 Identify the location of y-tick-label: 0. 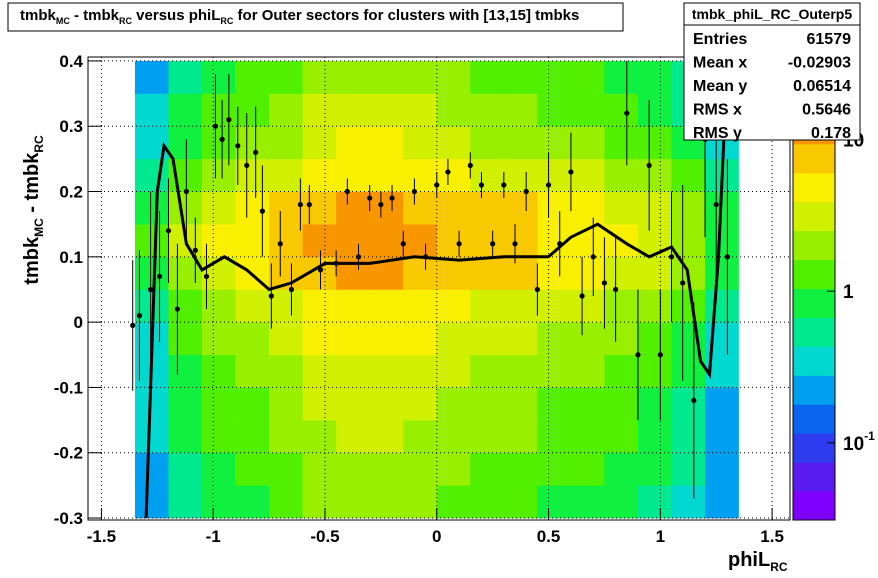
(78, 322).